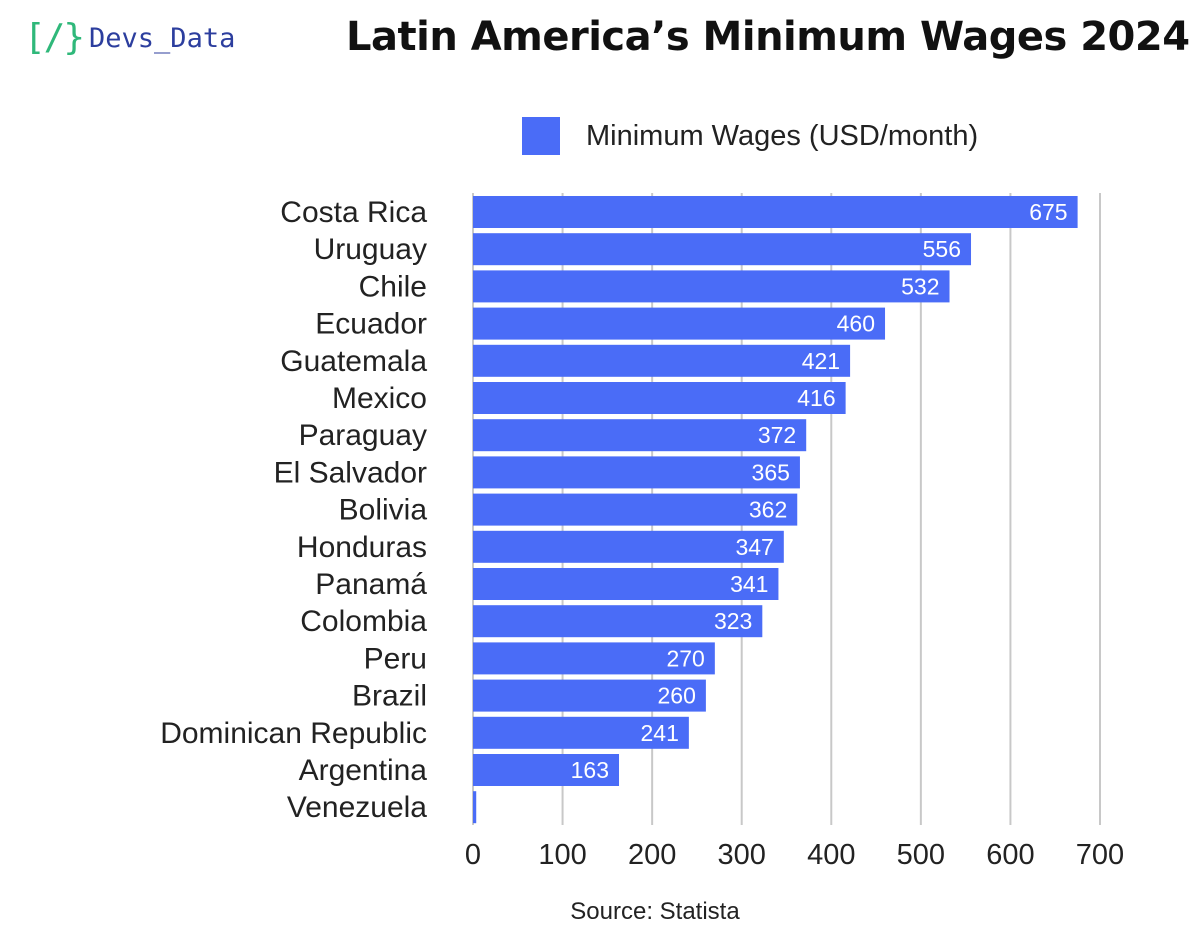 This screenshot has width=1200, height=948. Describe the element at coordinates (749, 584) in the screenshot. I see `data-label: 341` at that location.